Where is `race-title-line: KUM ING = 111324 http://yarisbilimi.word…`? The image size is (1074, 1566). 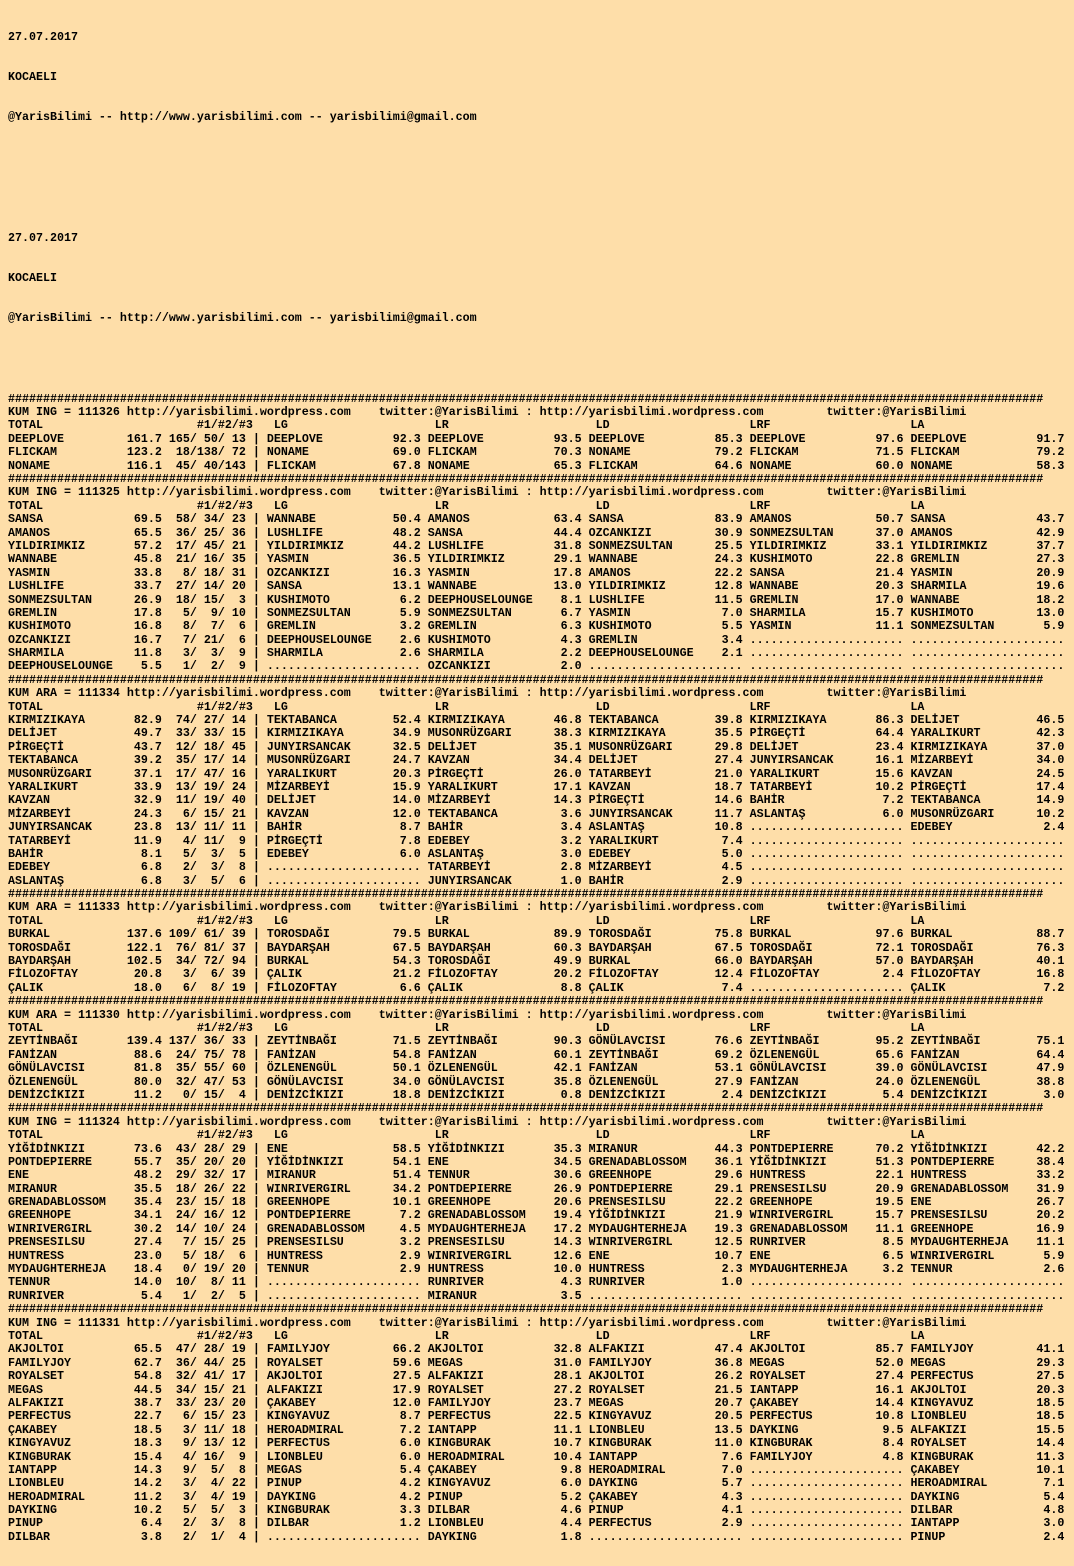
race-title-line: KUM ING = 111324 http://yarisbilimi.word… is located at coordinates (541, 1122).